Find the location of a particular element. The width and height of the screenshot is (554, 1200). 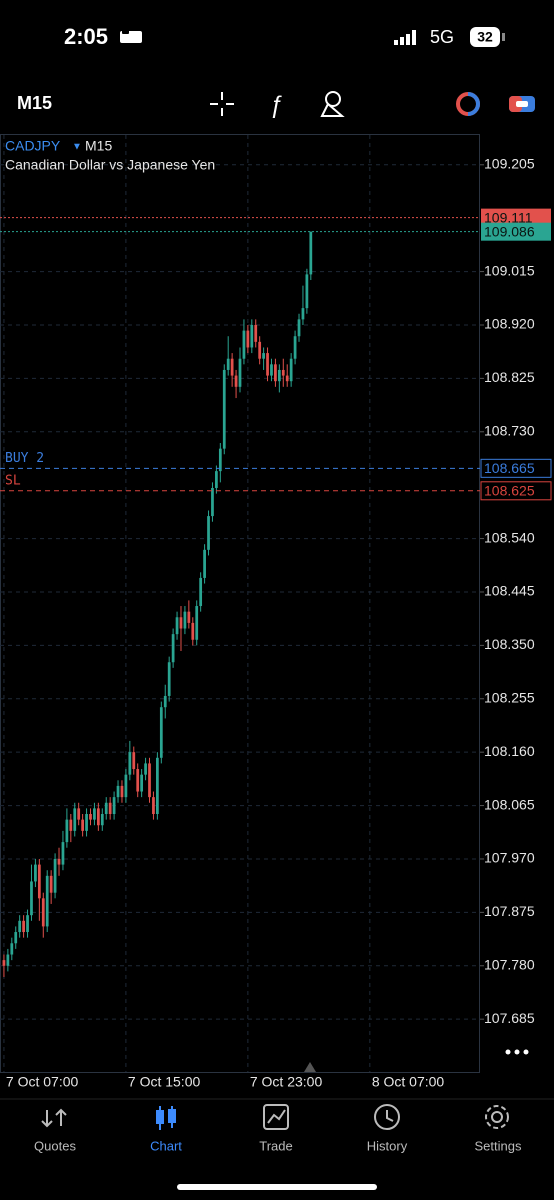

chart-icon is located at coordinates (166, 1118).